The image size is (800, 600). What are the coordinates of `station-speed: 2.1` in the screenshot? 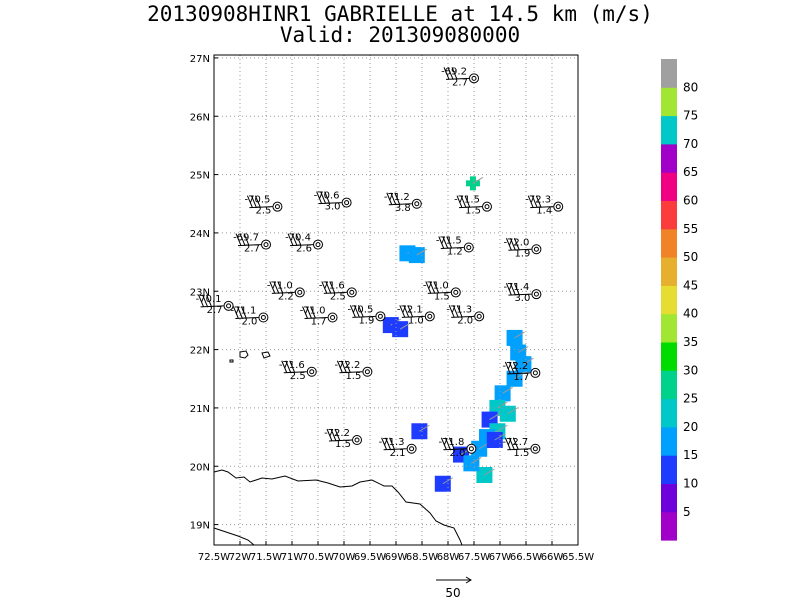 It's located at (398, 453).